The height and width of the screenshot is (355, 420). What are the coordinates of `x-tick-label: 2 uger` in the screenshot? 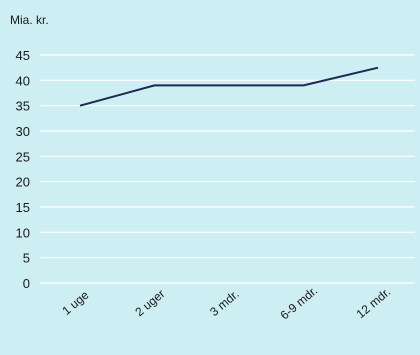 It's located at (149, 303).